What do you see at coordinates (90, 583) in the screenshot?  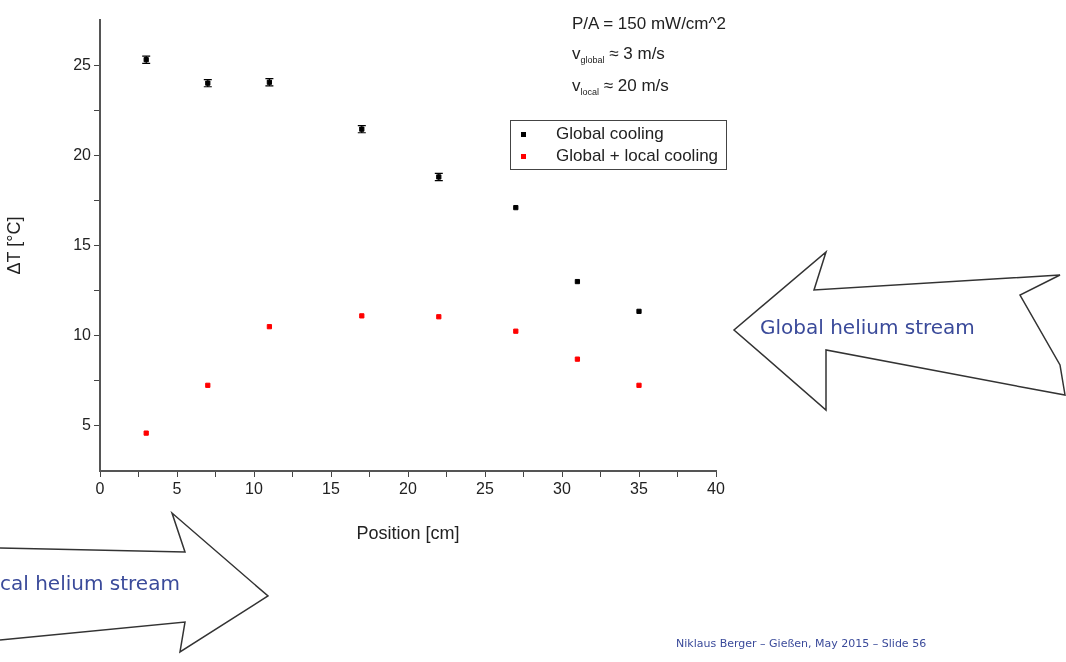 I see `text: cal helium stream` at bounding box center [90, 583].